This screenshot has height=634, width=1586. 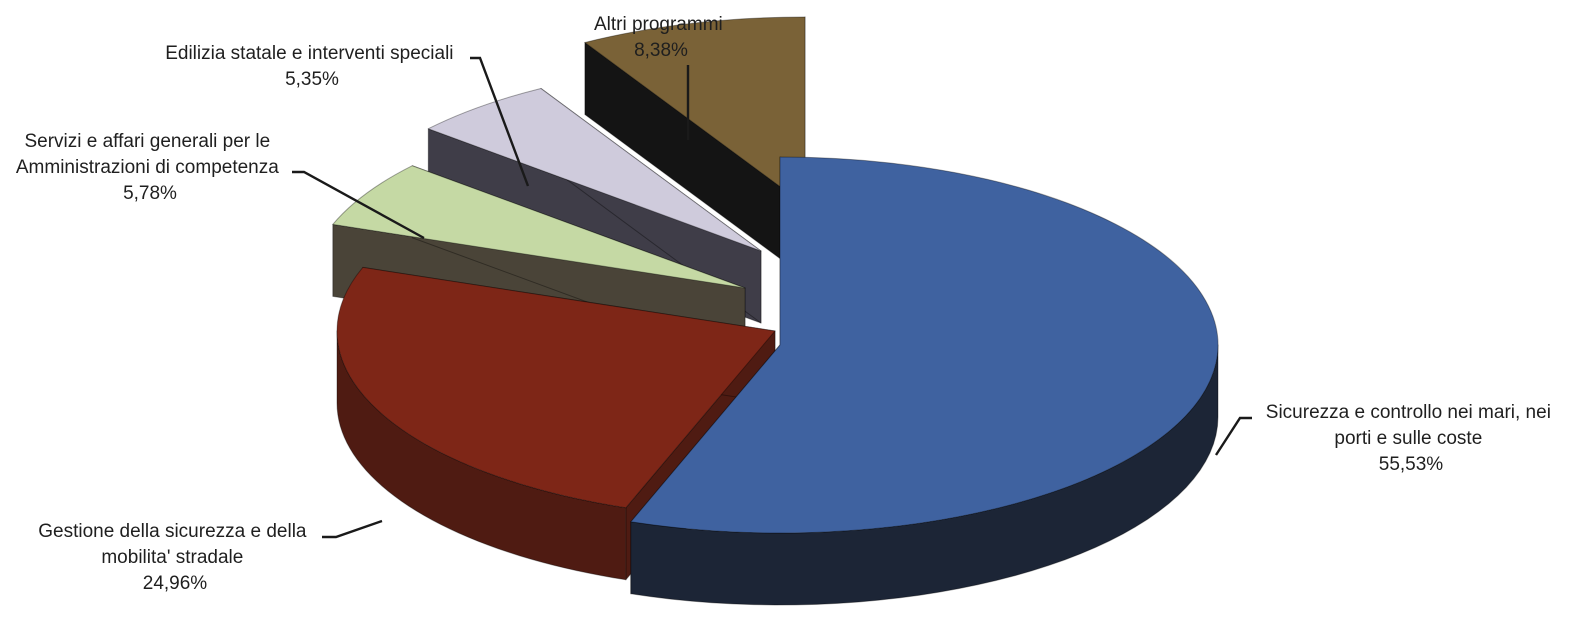 I want to click on slice-top-sicurezza-stradale, so click(x=556, y=387).